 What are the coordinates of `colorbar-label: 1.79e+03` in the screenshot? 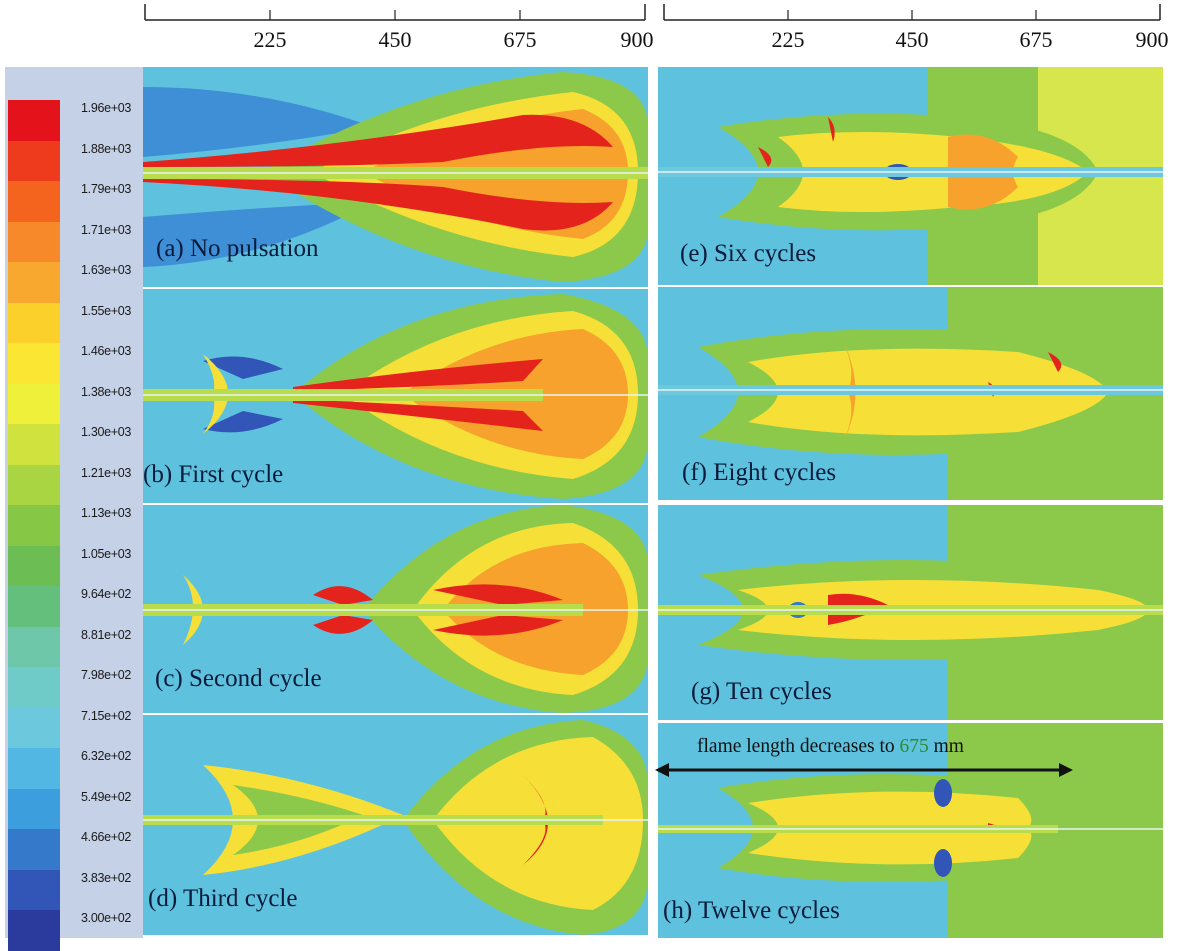 It's located at (106, 189).